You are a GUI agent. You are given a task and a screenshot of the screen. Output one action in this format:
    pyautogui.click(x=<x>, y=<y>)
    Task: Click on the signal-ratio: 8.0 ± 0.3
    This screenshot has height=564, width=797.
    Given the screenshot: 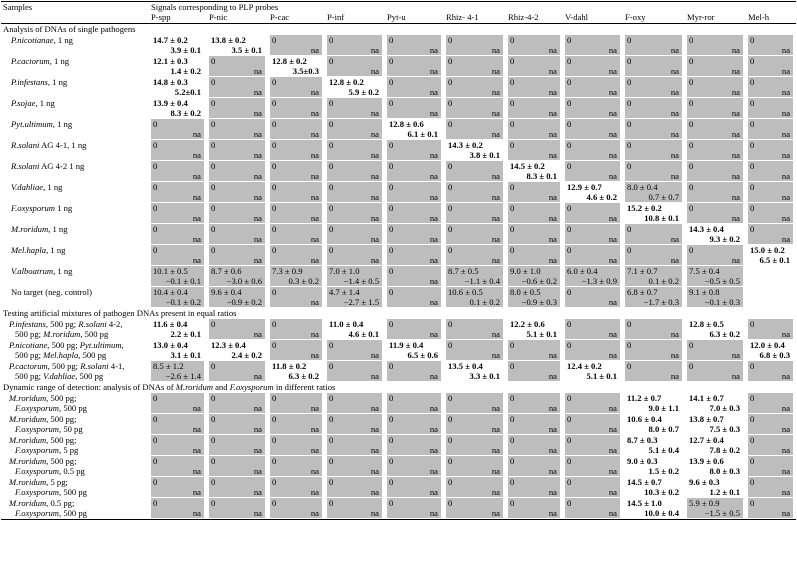 What is the action you would take?
    pyautogui.click(x=725, y=470)
    